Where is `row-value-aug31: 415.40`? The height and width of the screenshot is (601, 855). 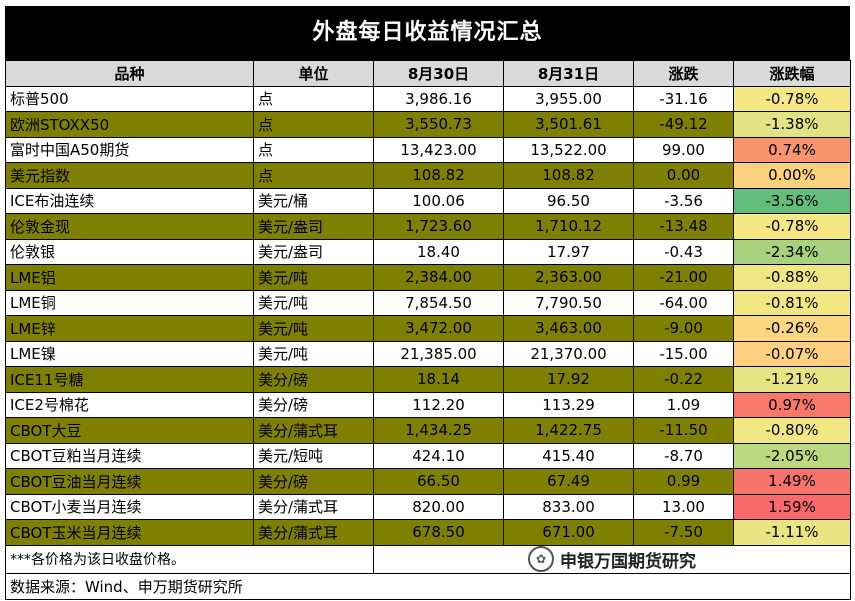 row-value-aug31: 415.40 is located at coordinates (568, 455).